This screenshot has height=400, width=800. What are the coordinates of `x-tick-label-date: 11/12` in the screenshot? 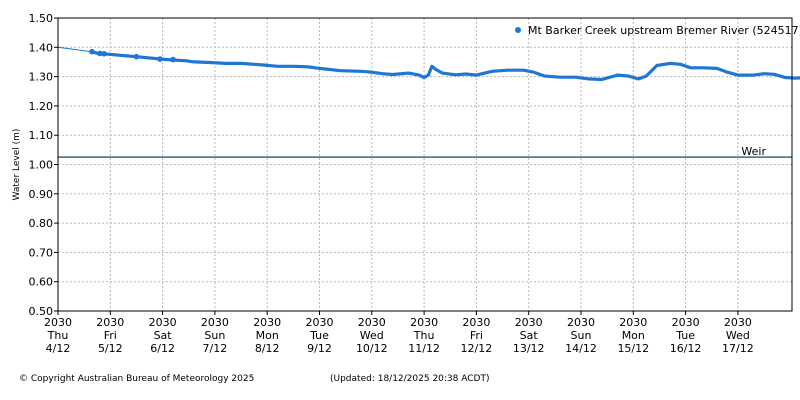 It's located at (424, 348).